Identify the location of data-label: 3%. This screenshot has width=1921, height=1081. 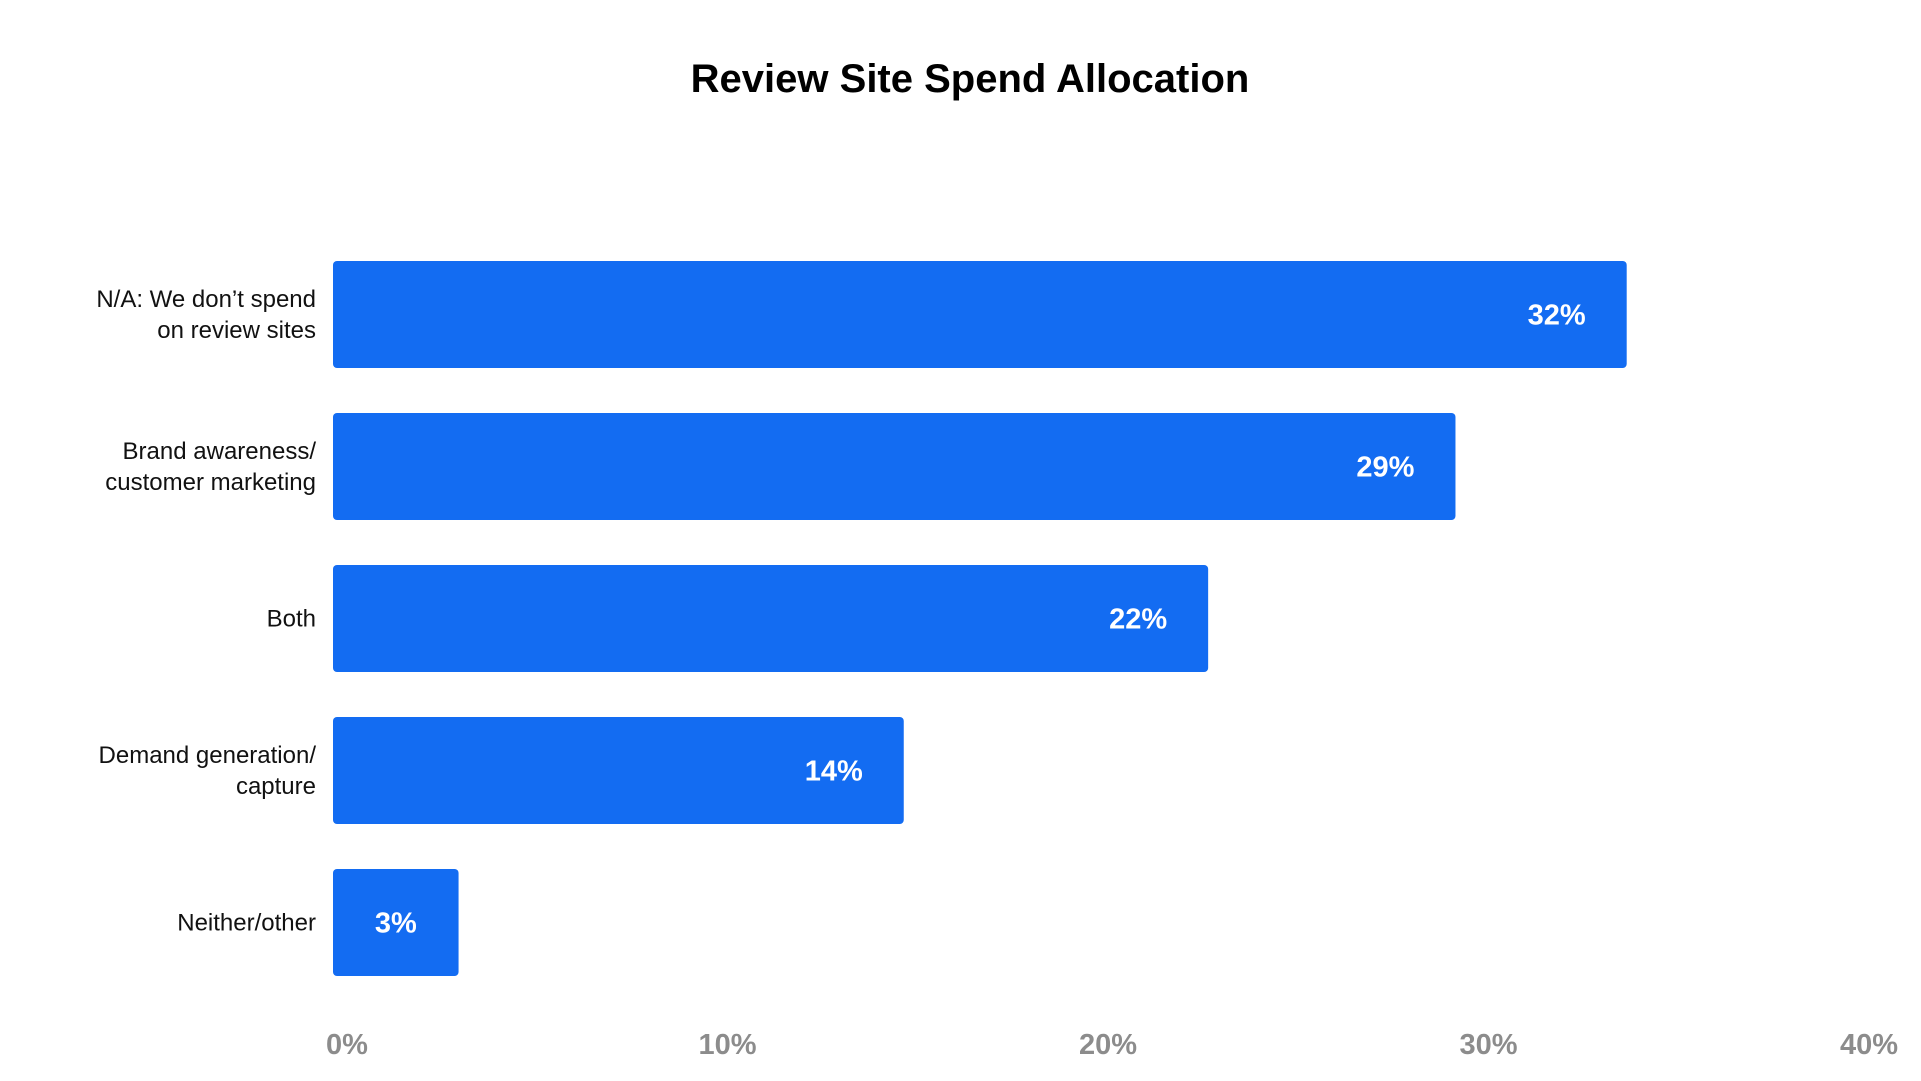
(396, 924).